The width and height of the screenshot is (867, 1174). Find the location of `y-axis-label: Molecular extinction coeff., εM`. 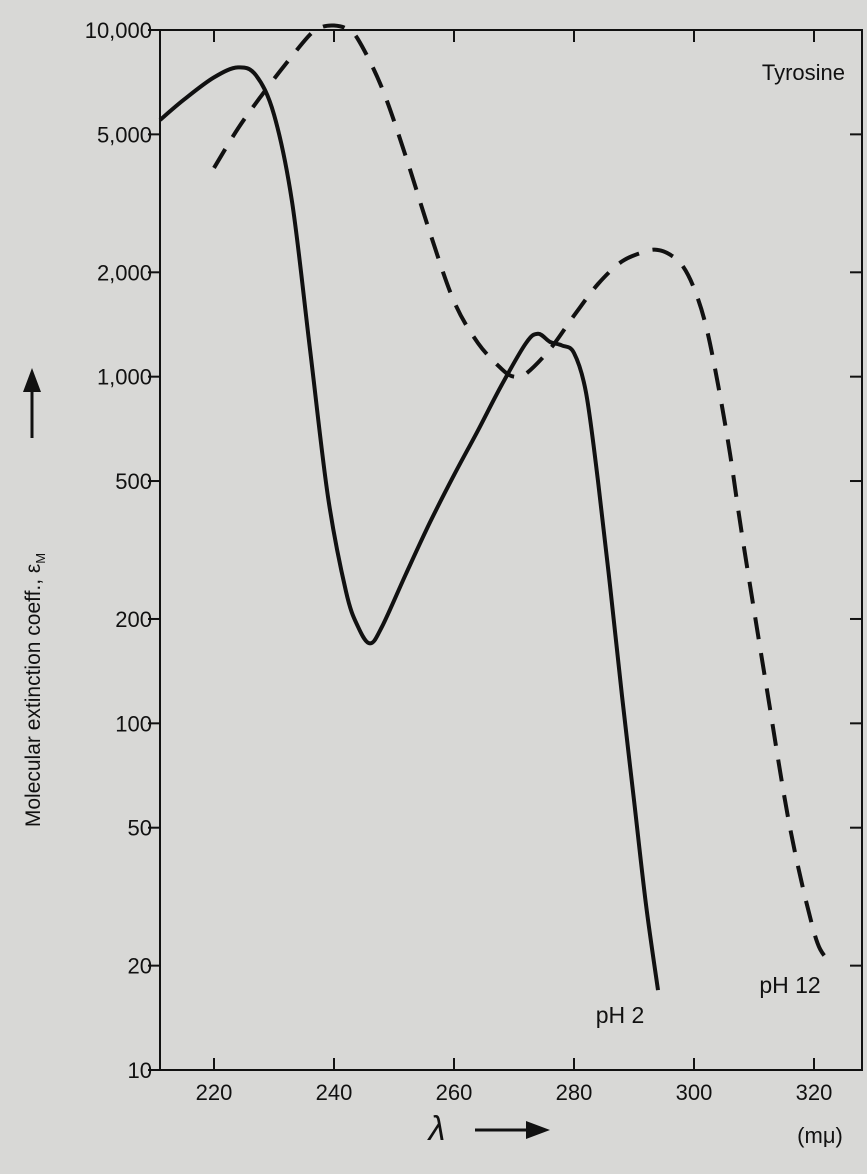

y-axis-label: Molecular extinction coeff., εM is located at coordinates (35, 690).